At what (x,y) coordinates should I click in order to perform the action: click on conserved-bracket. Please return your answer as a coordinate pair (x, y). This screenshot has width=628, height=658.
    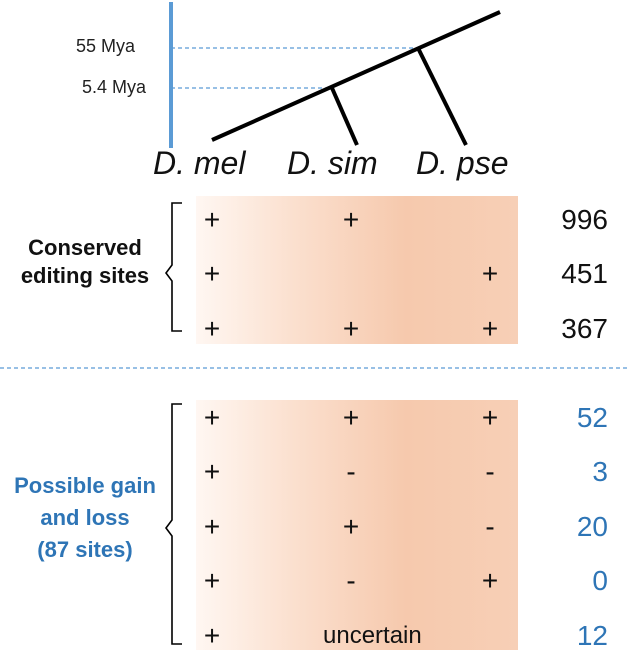
    Looking at the image, I should click on (173, 267).